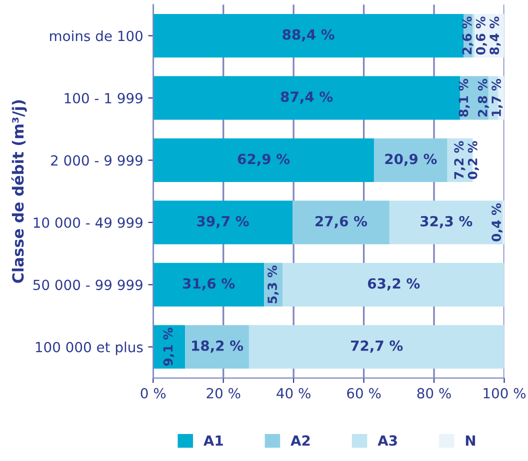 The width and height of the screenshot is (528, 461). Describe the element at coordinates (481, 35) in the screenshot. I see `data-label: 0,6 %` at that location.